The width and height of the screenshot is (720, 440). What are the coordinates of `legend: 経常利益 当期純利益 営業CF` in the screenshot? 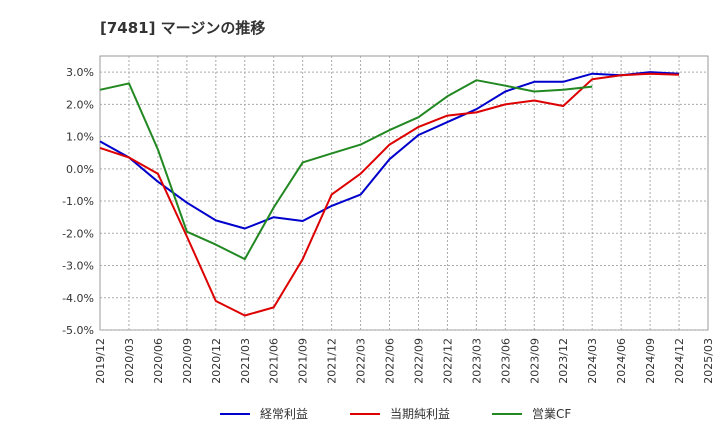 It's located at (395, 414).